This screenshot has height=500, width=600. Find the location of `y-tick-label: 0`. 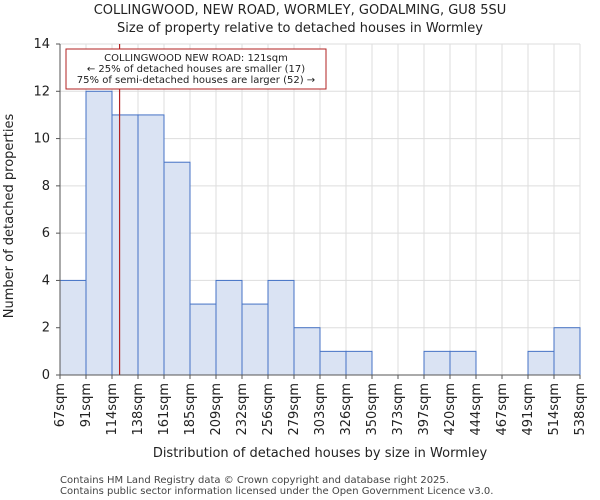

y-tick-label: 0 is located at coordinates (46, 375).